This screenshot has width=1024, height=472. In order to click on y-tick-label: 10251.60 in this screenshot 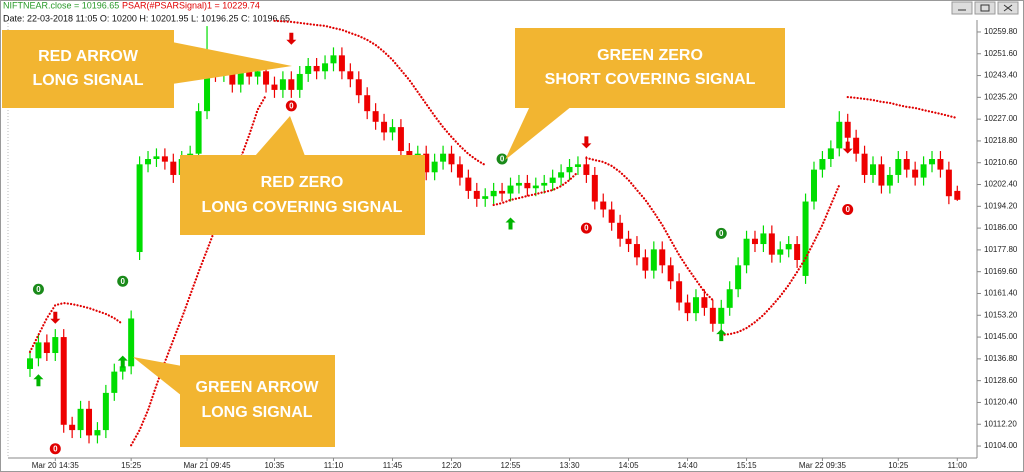, I will do `click(1001, 53)`.